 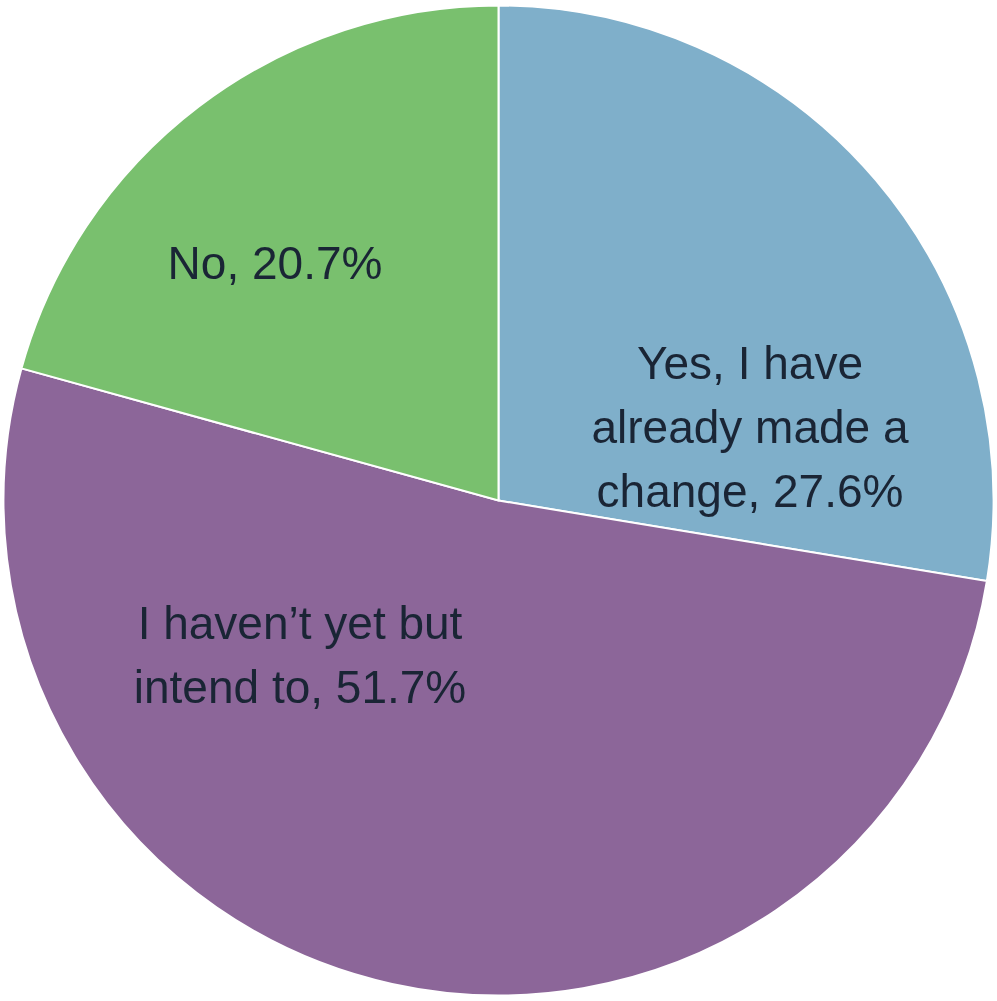 I want to click on slice-label: I haven’t yet but intend to, 51.7%, so click(x=300, y=655).